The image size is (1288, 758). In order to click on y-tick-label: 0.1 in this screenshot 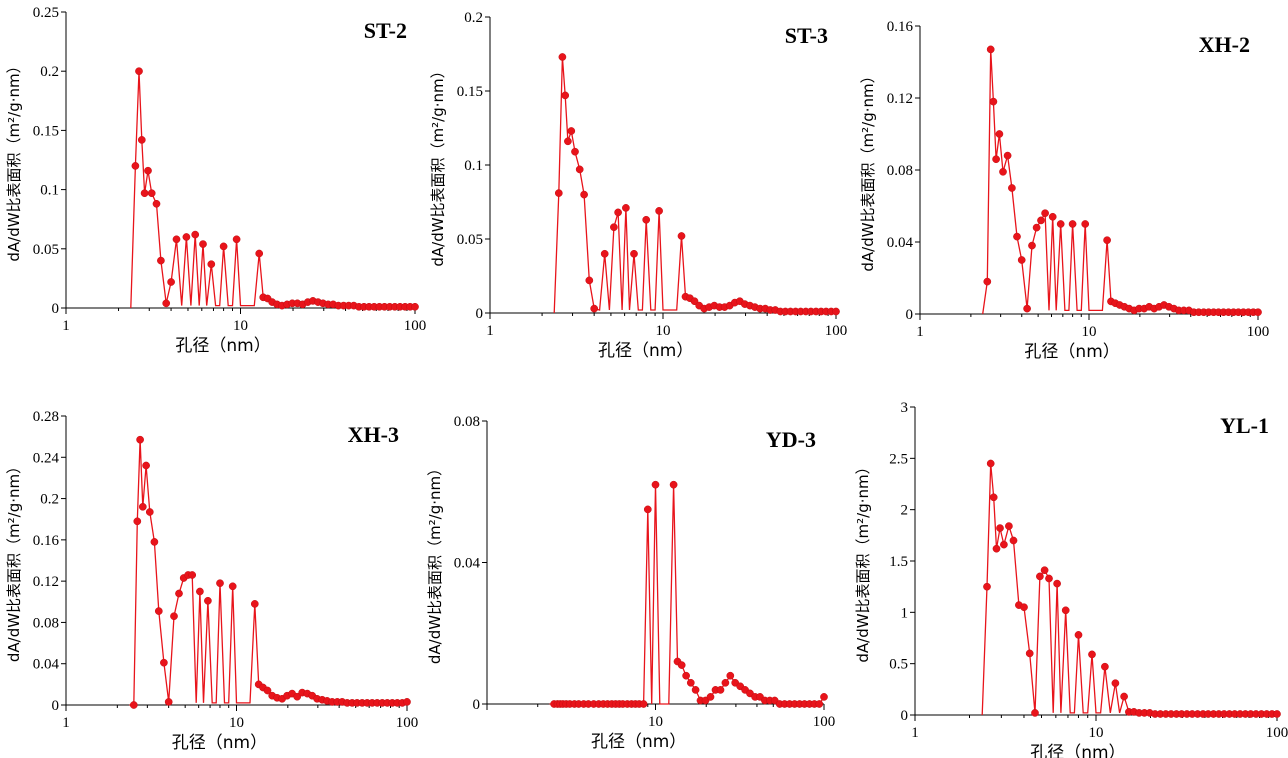, I will do `click(49, 191)`.